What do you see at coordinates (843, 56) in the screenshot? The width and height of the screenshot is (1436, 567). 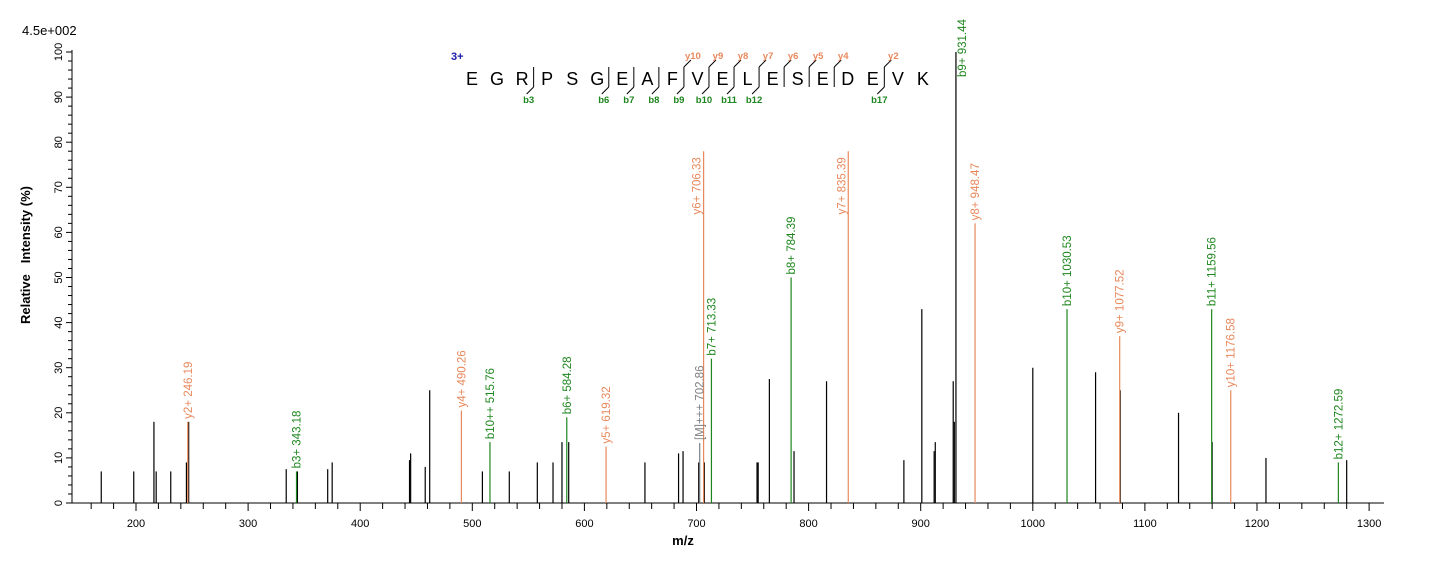 I see `y-ion-marker: y4` at bounding box center [843, 56].